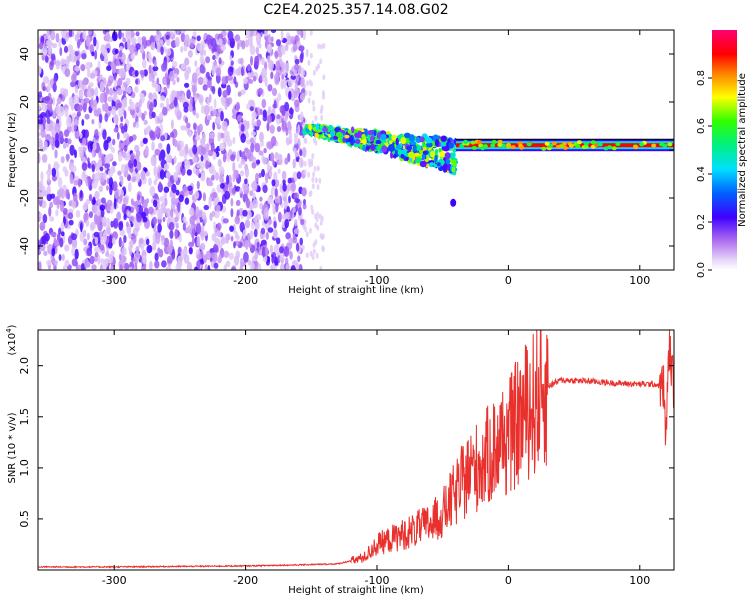 The width and height of the screenshot is (750, 600). I want to click on spectrogram-y-tick-label: 20, so click(24, 102).